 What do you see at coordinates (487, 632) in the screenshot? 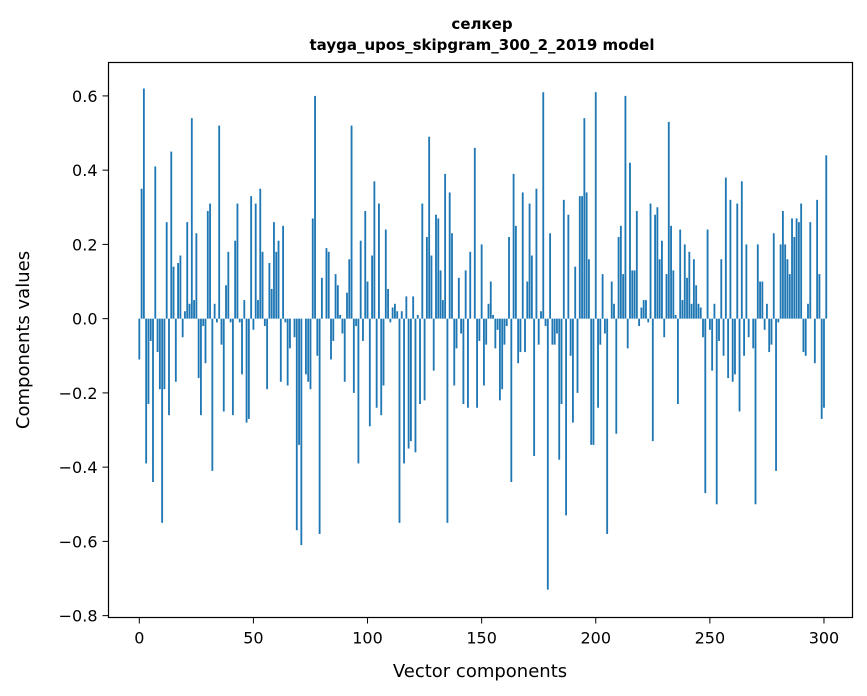
I see `x-axis-ticks: 0 50 100 150 200 250 300` at bounding box center [487, 632].